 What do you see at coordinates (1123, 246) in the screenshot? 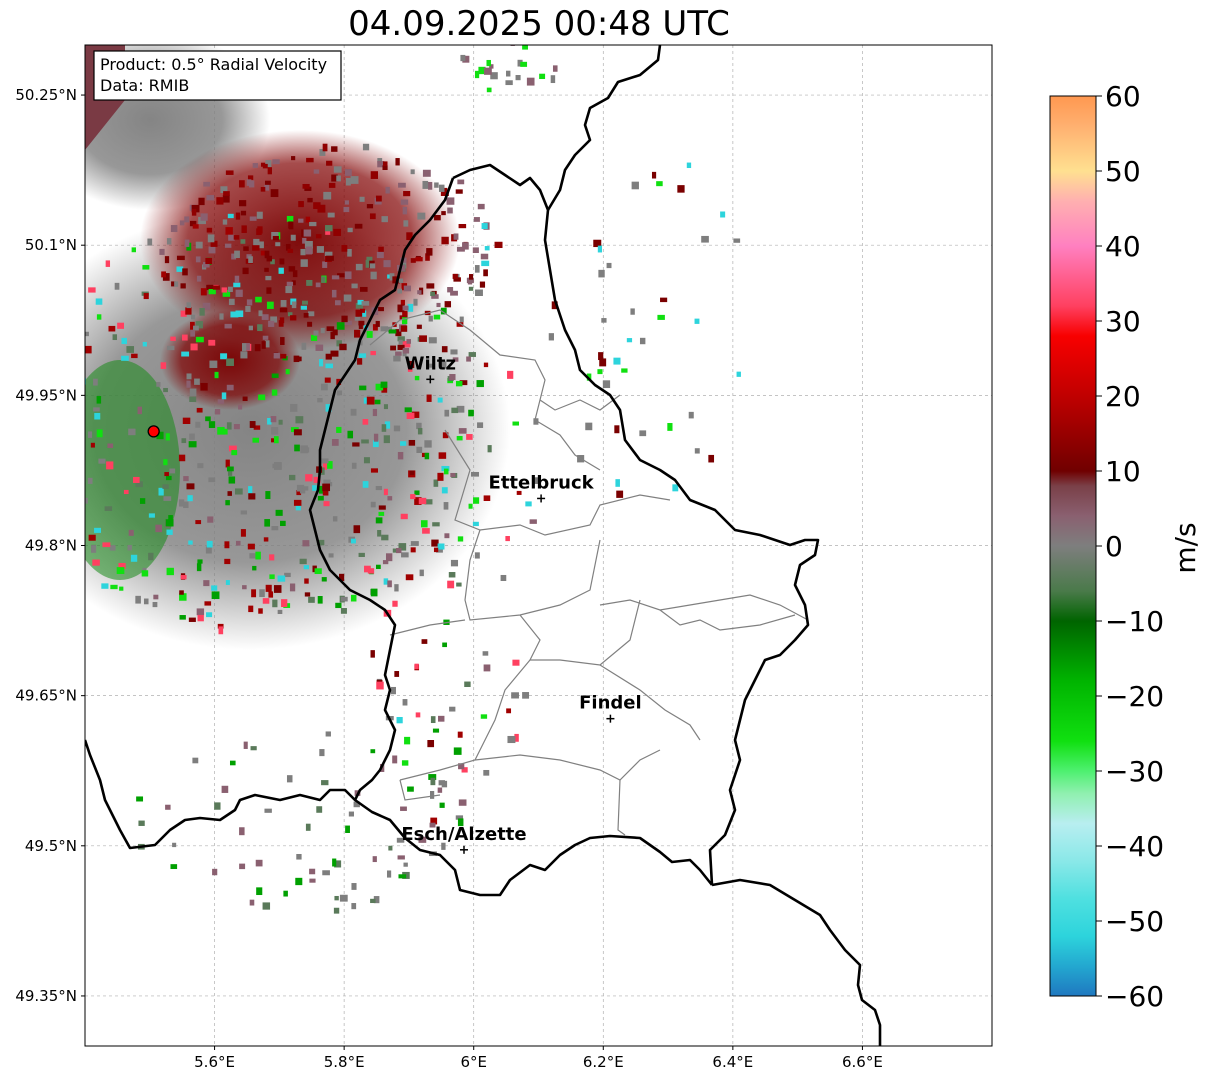
I see `colorbar-tick-label: 40` at bounding box center [1123, 246].